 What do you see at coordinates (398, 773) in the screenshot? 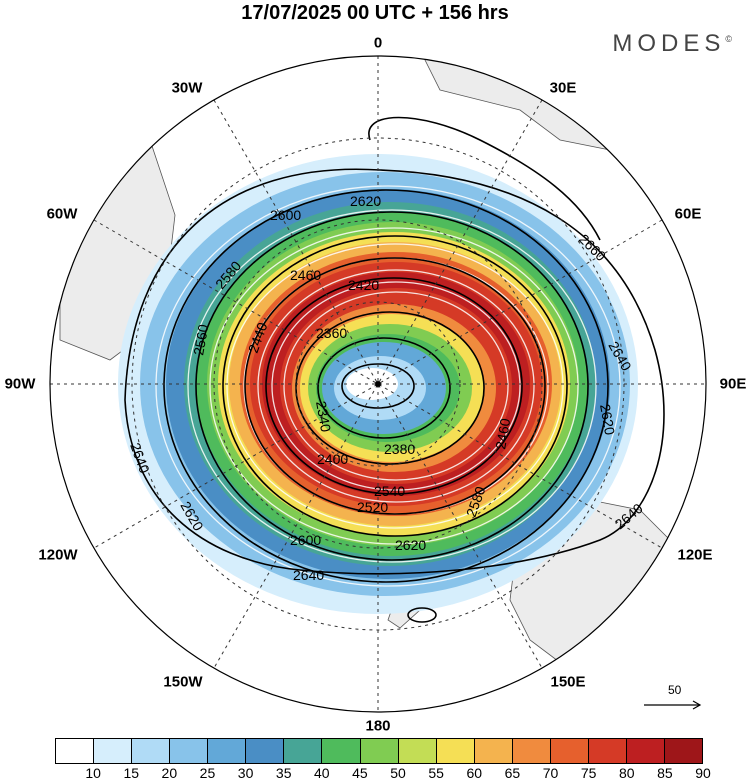
I see `colorbar-tick-label: 50` at bounding box center [398, 773].